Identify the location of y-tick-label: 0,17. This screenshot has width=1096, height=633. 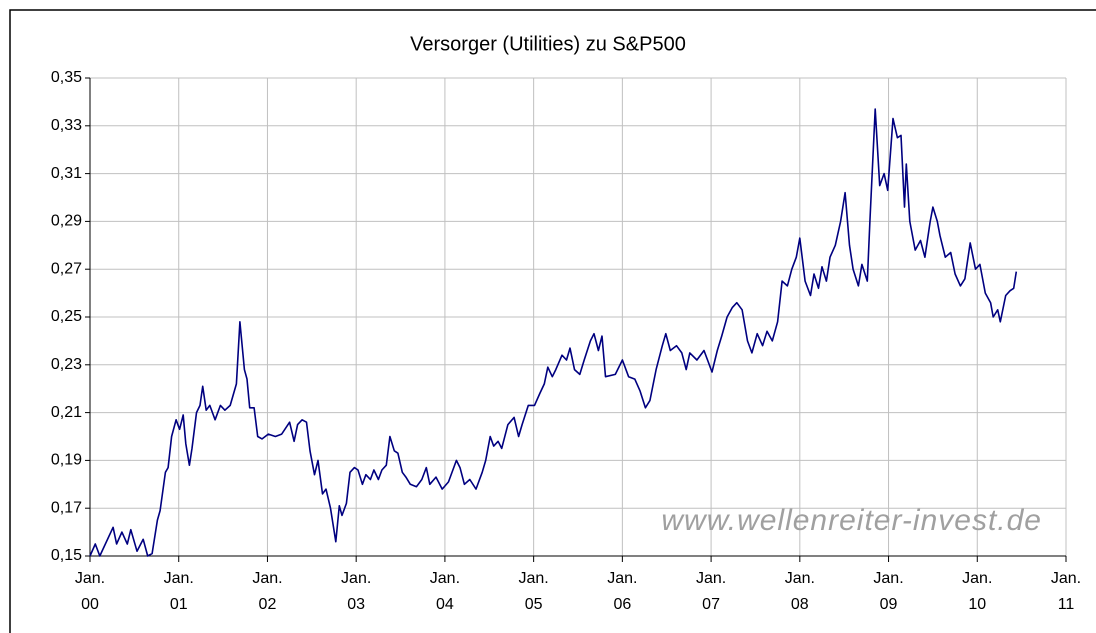
(66, 507).